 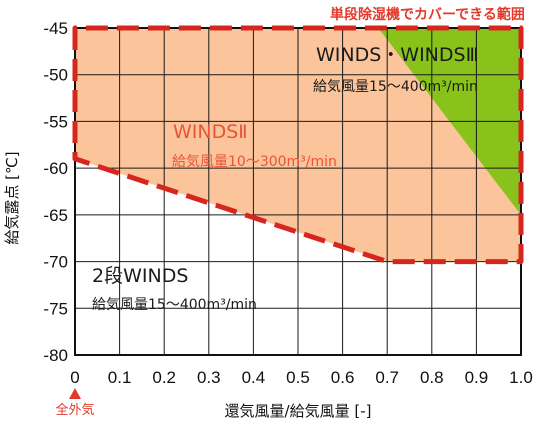 What do you see at coordinates (120, 377) in the screenshot?
I see `x-tick-label: 0.1` at bounding box center [120, 377].